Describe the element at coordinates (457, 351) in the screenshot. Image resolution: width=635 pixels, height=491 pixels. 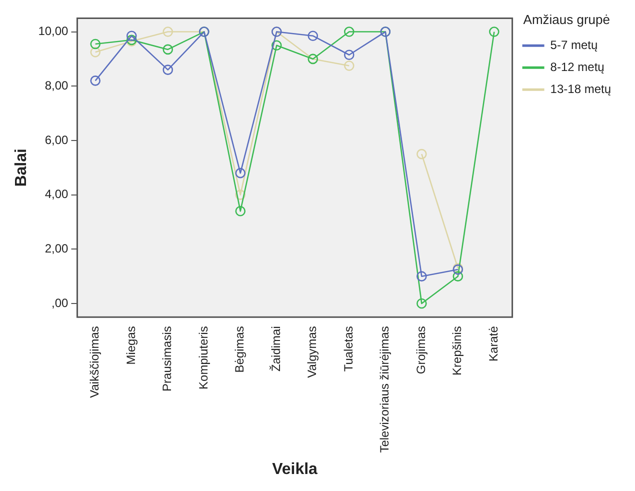
I see `x-tick-label: Krepšinis` at that location.